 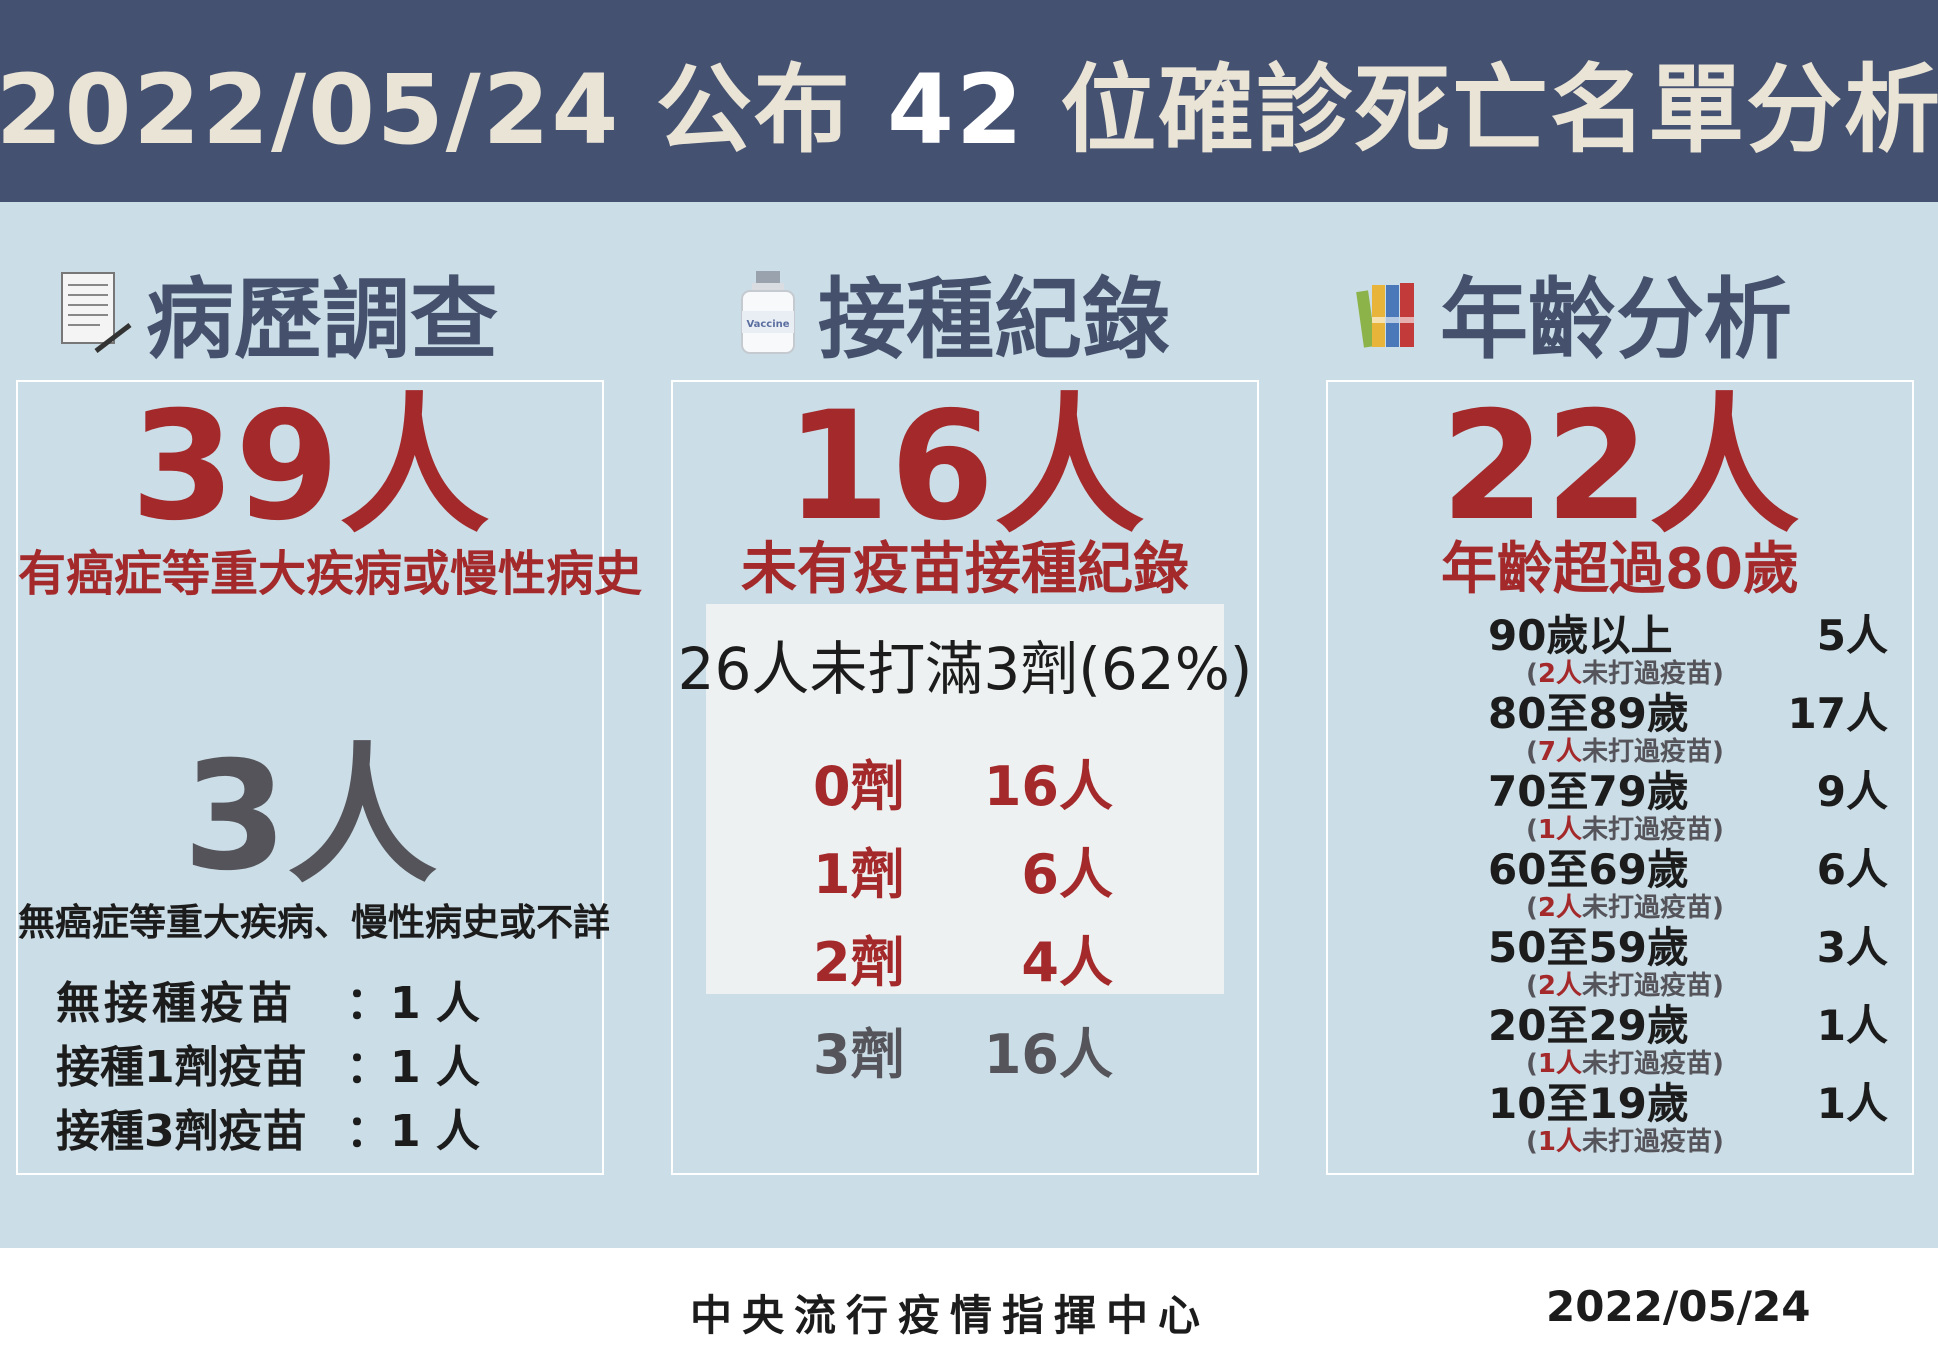 What do you see at coordinates (1616, 319) in the screenshot?
I see `age-title: 年齡分析` at bounding box center [1616, 319].